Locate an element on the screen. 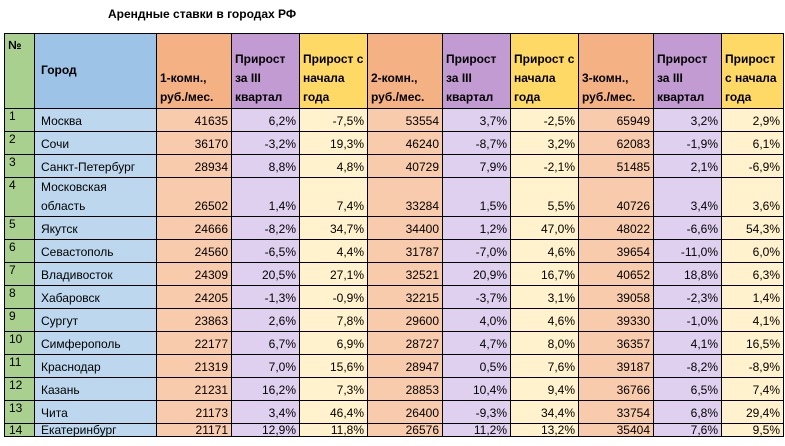 The height and width of the screenshot is (446, 785). year-growth-1room-cell: 4,8% is located at coordinates (333, 166).